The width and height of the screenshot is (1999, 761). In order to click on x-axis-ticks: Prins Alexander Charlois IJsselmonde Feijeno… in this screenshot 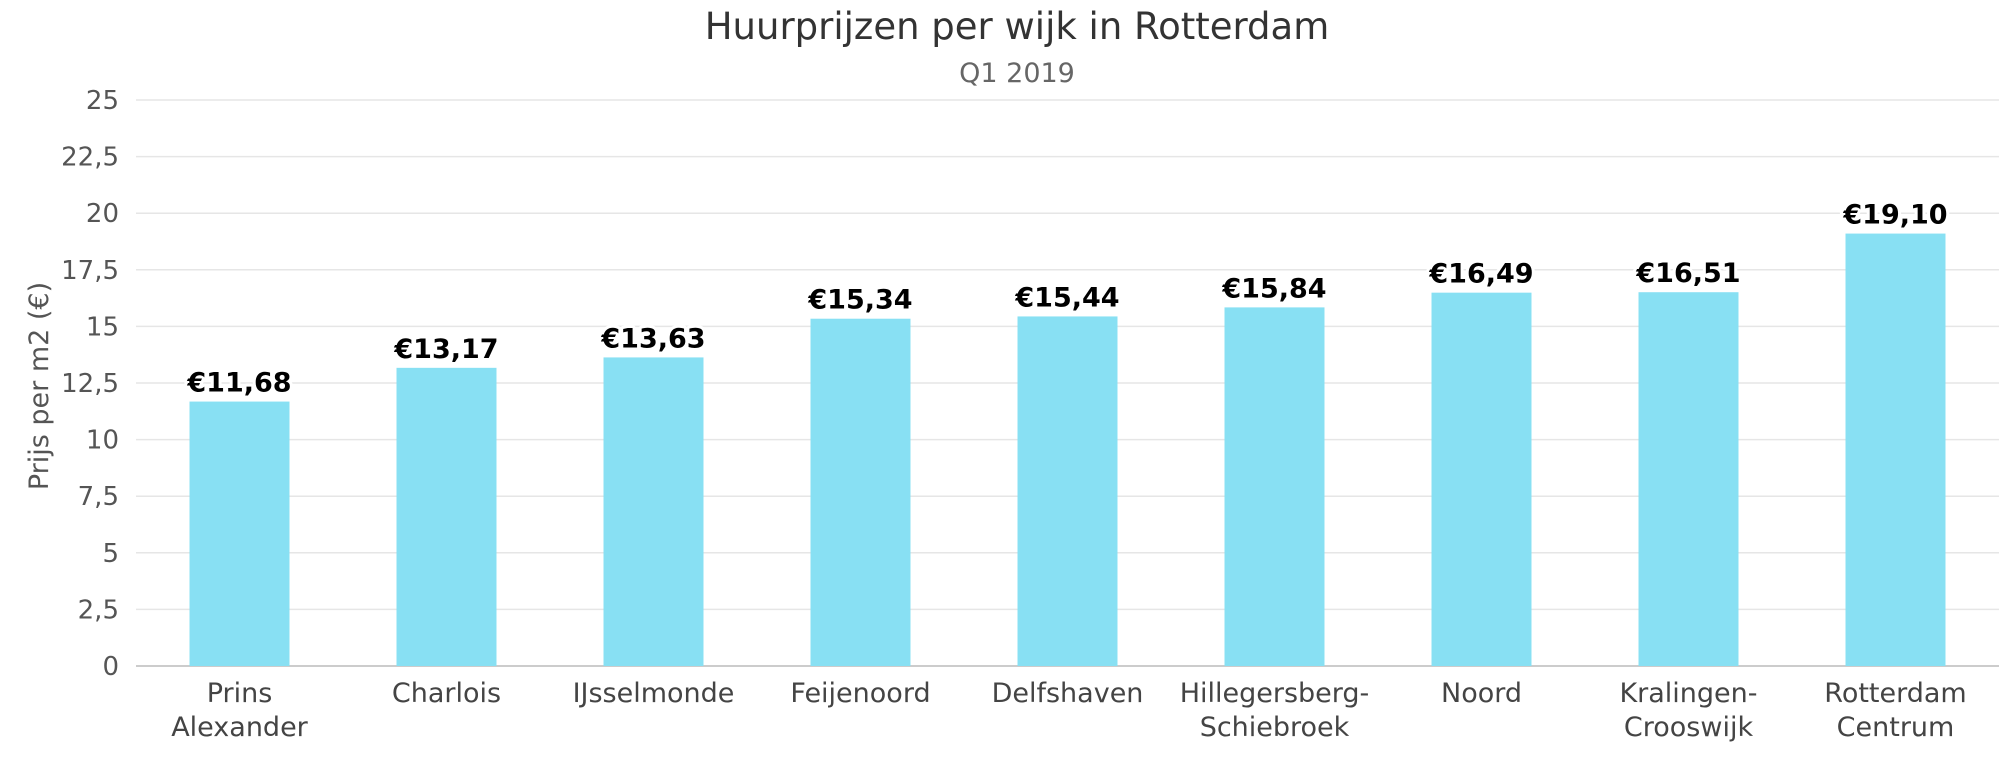, I will do `click(1069, 710)`.